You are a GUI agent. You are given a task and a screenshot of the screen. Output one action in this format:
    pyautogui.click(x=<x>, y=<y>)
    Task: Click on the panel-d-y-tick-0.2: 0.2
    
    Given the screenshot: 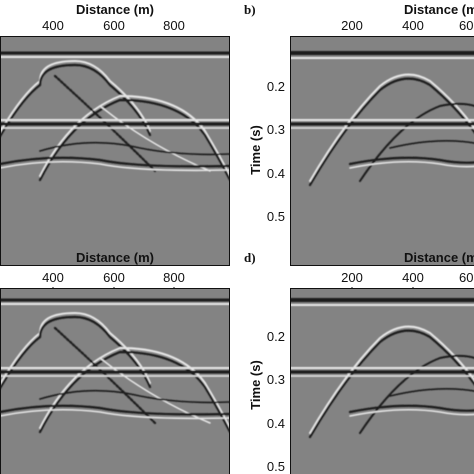 What is the action you would take?
    pyautogui.click(x=276, y=336)
    